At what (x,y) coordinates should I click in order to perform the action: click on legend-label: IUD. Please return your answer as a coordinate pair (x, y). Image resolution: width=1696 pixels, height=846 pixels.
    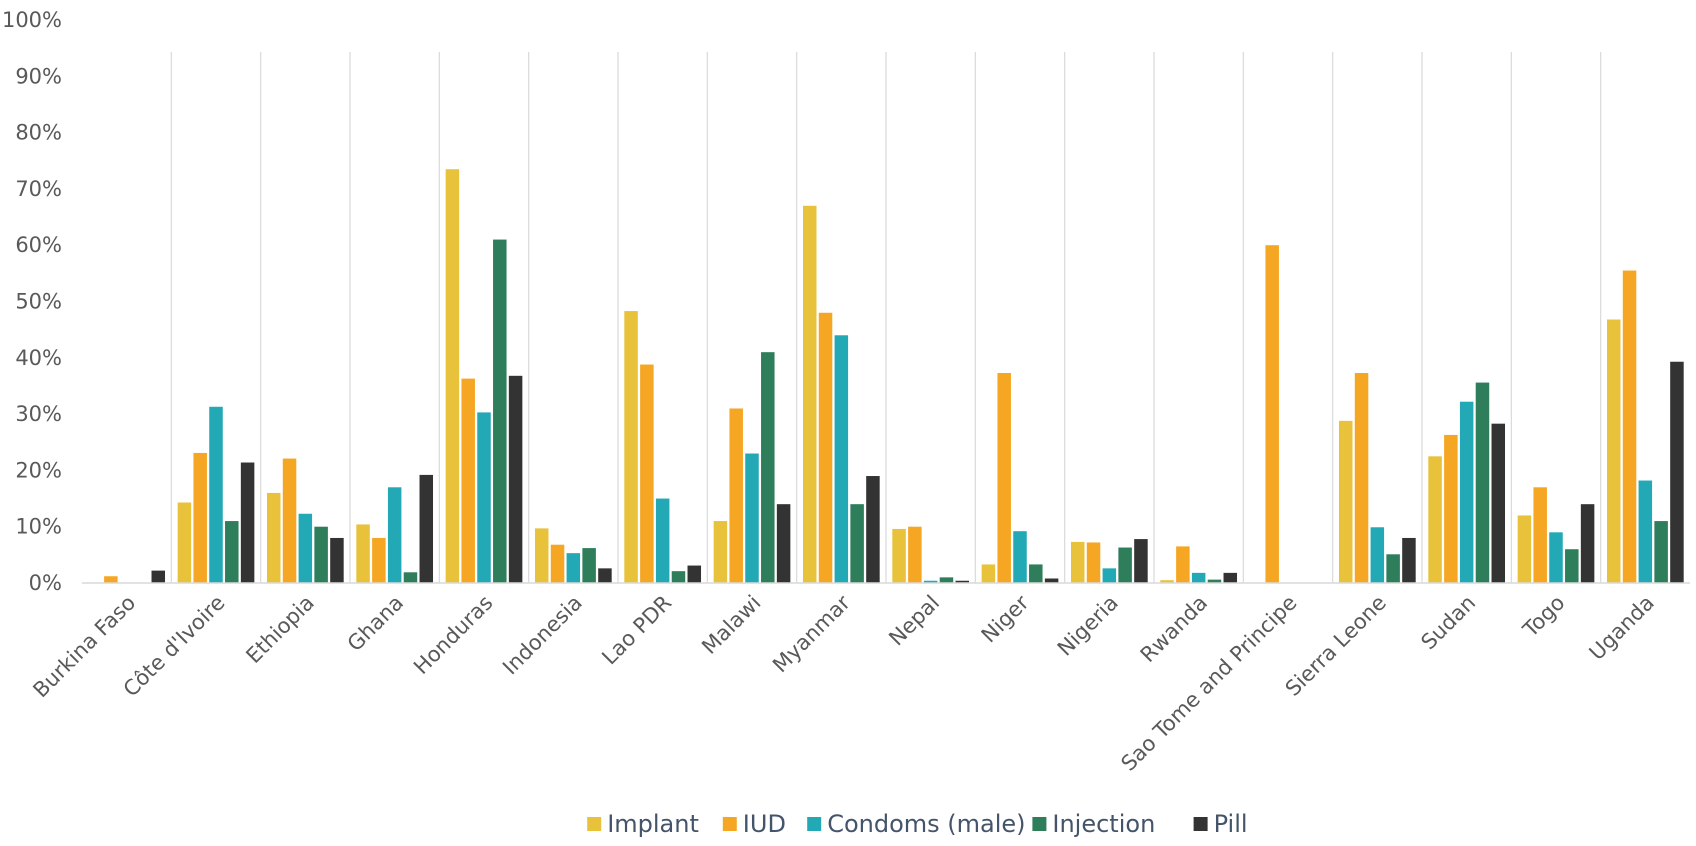
    Looking at the image, I should click on (764, 824).